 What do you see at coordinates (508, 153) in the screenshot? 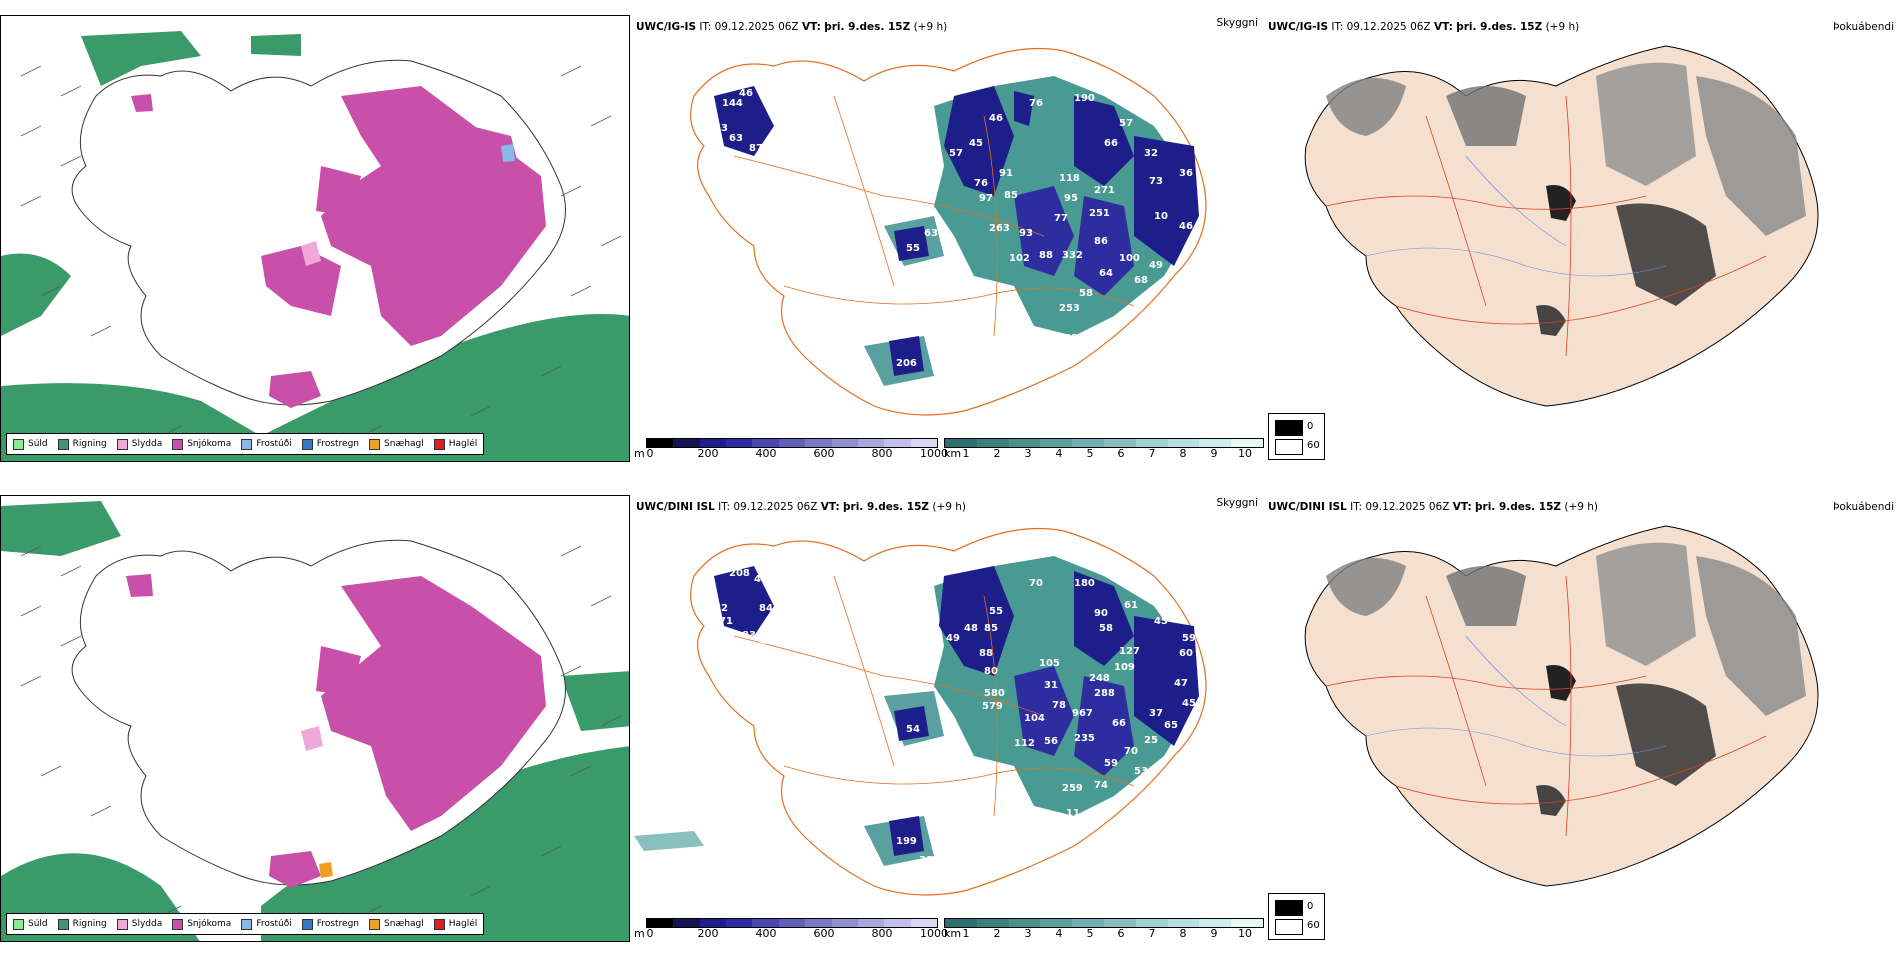
I see `freezing-drizzle-area` at bounding box center [508, 153].